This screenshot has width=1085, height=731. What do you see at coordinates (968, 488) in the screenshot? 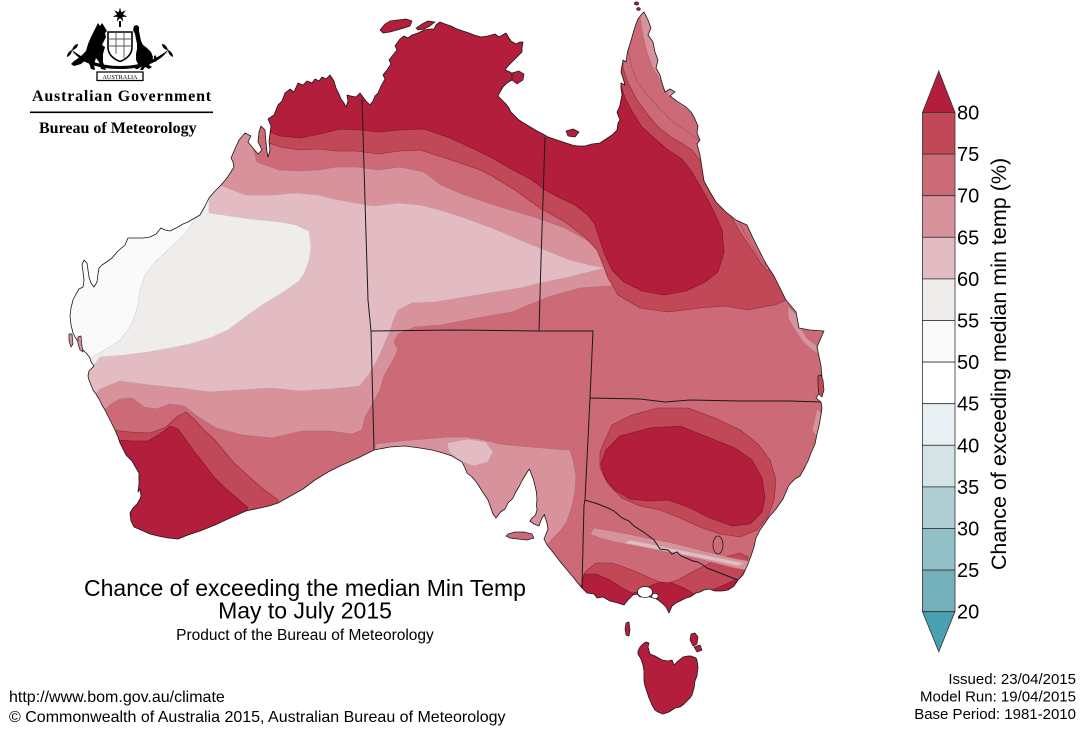
I see `svg-text: 35` at bounding box center [968, 488].